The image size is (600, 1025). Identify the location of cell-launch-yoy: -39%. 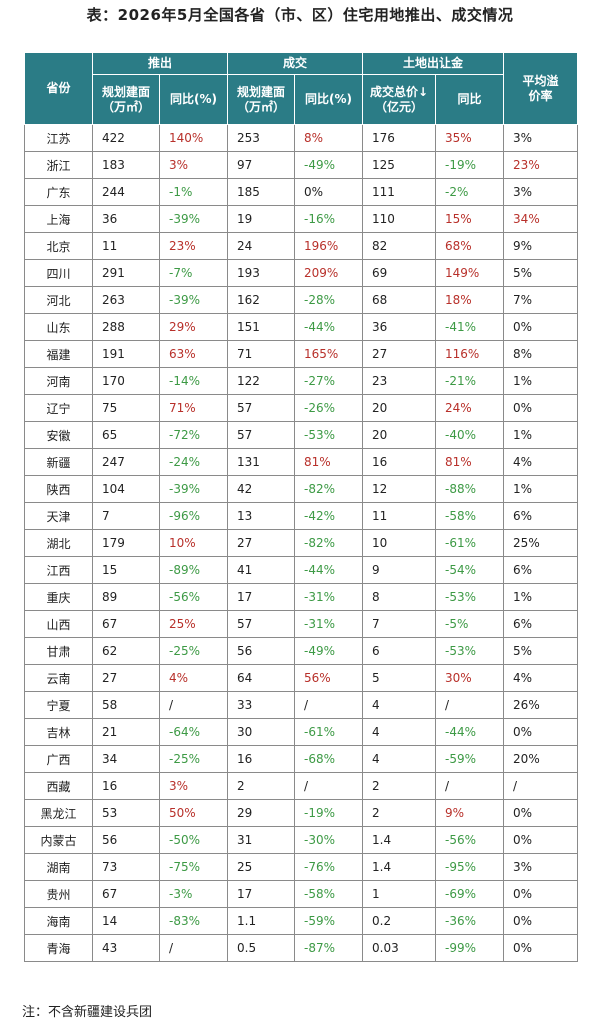
(193, 489).